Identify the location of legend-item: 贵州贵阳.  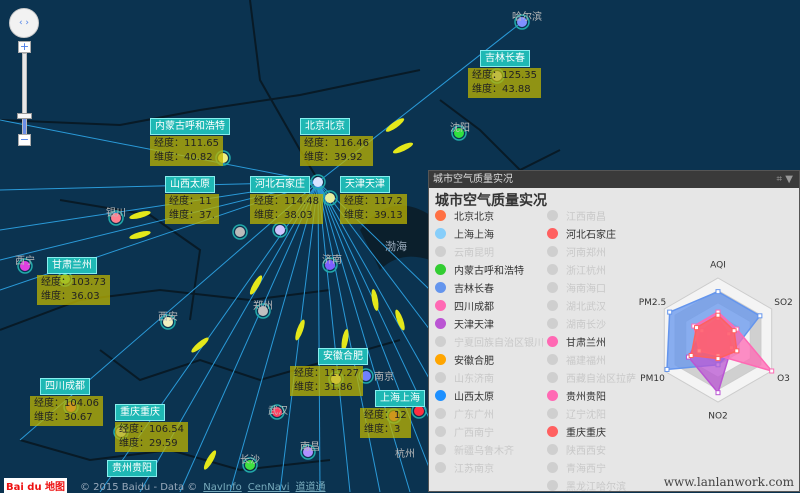
(576, 395).